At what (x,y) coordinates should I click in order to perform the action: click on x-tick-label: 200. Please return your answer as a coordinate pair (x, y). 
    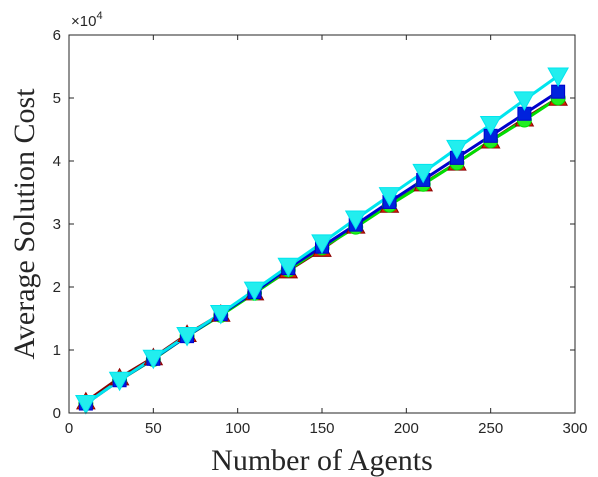
    Looking at the image, I should click on (406, 428).